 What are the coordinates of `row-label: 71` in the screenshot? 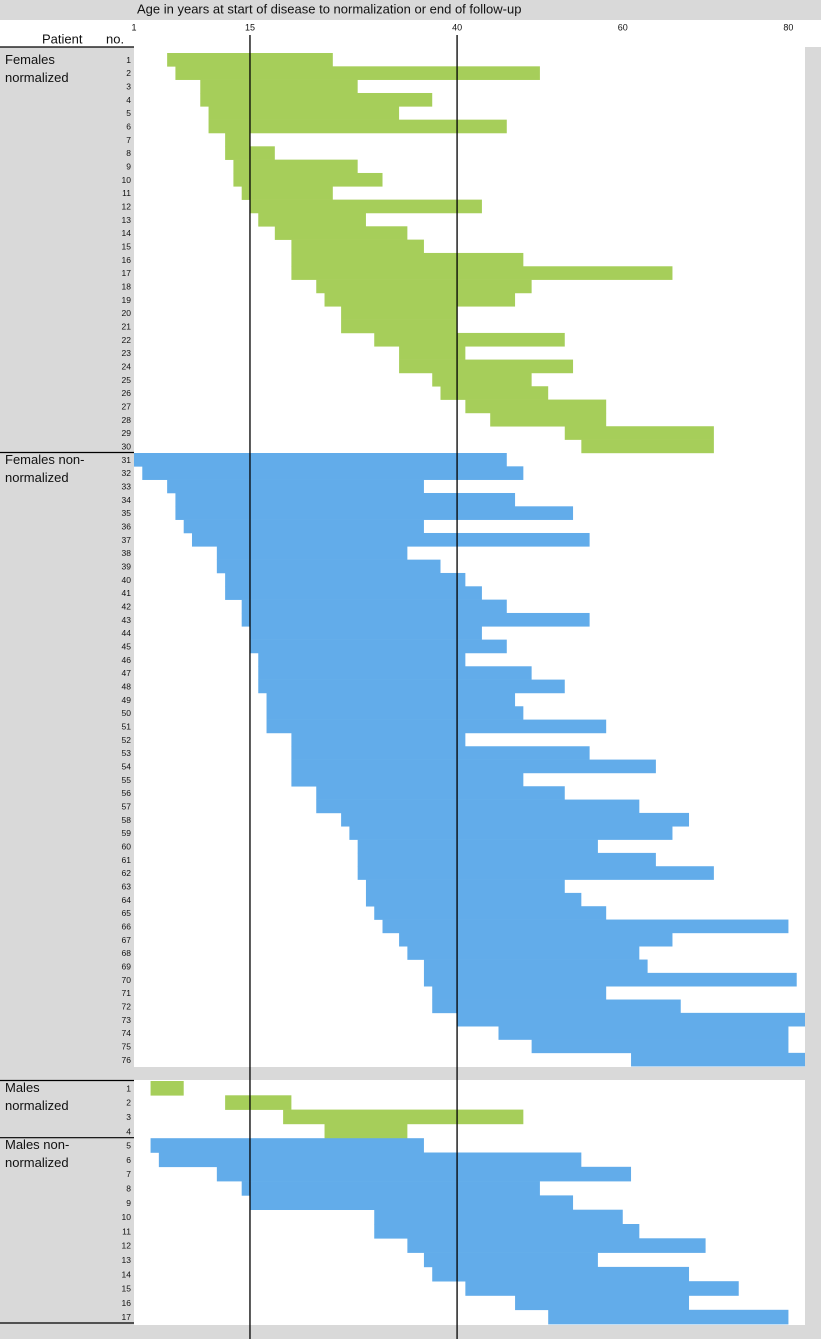 It's located at (127, 993).